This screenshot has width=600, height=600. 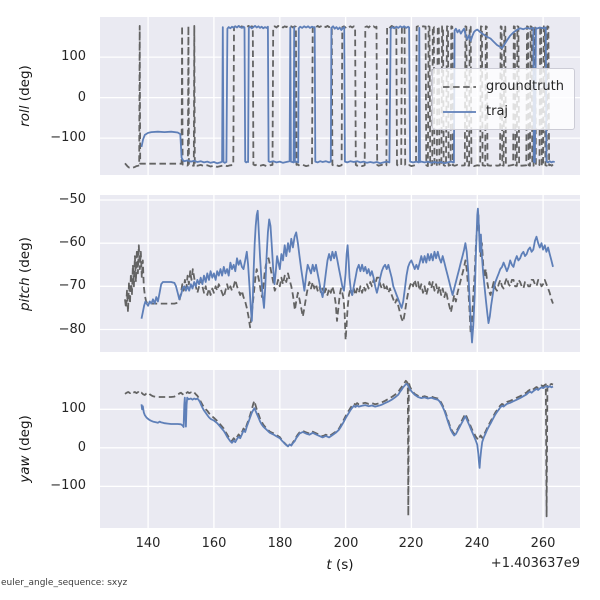 I want to click on y-axis-label-math: roll, so click(x=25, y=116).